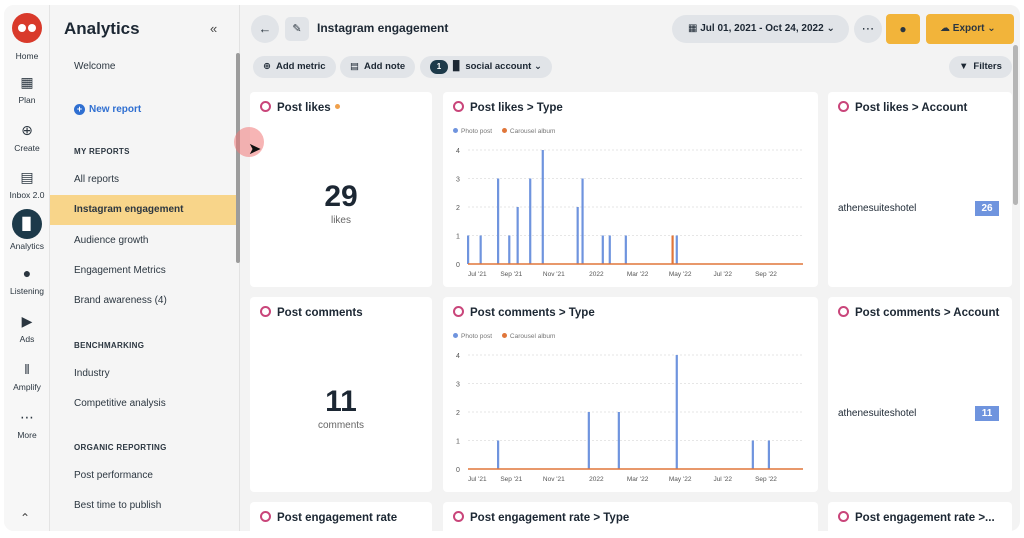 The image size is (1024, 538). I want to click on sidebar-item-instagram-engagement: Instagram engagement, so click(143, 210).